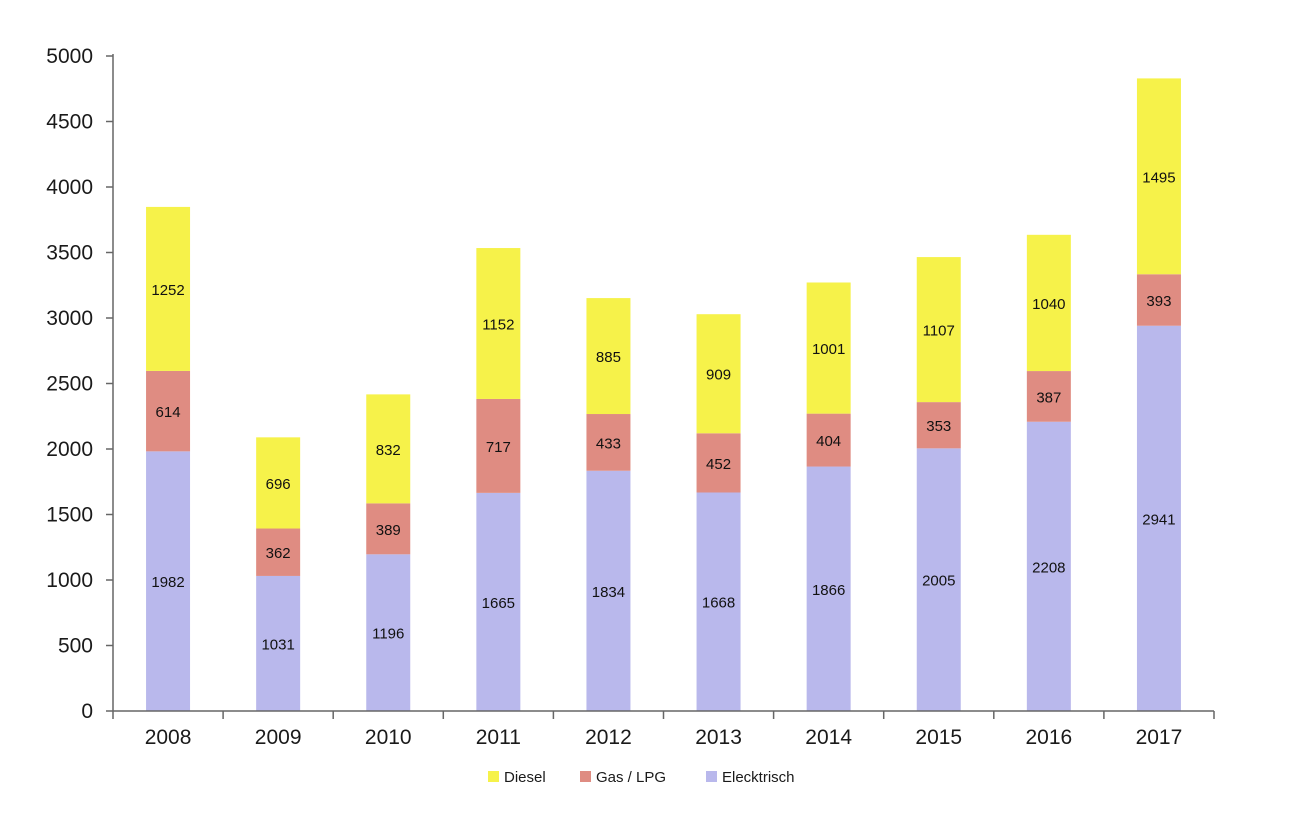 The image size is (1292, 813). Describe the element at coordinates (828, 737) in the screenshot. I see `x-tick-label: 2014` at that location.